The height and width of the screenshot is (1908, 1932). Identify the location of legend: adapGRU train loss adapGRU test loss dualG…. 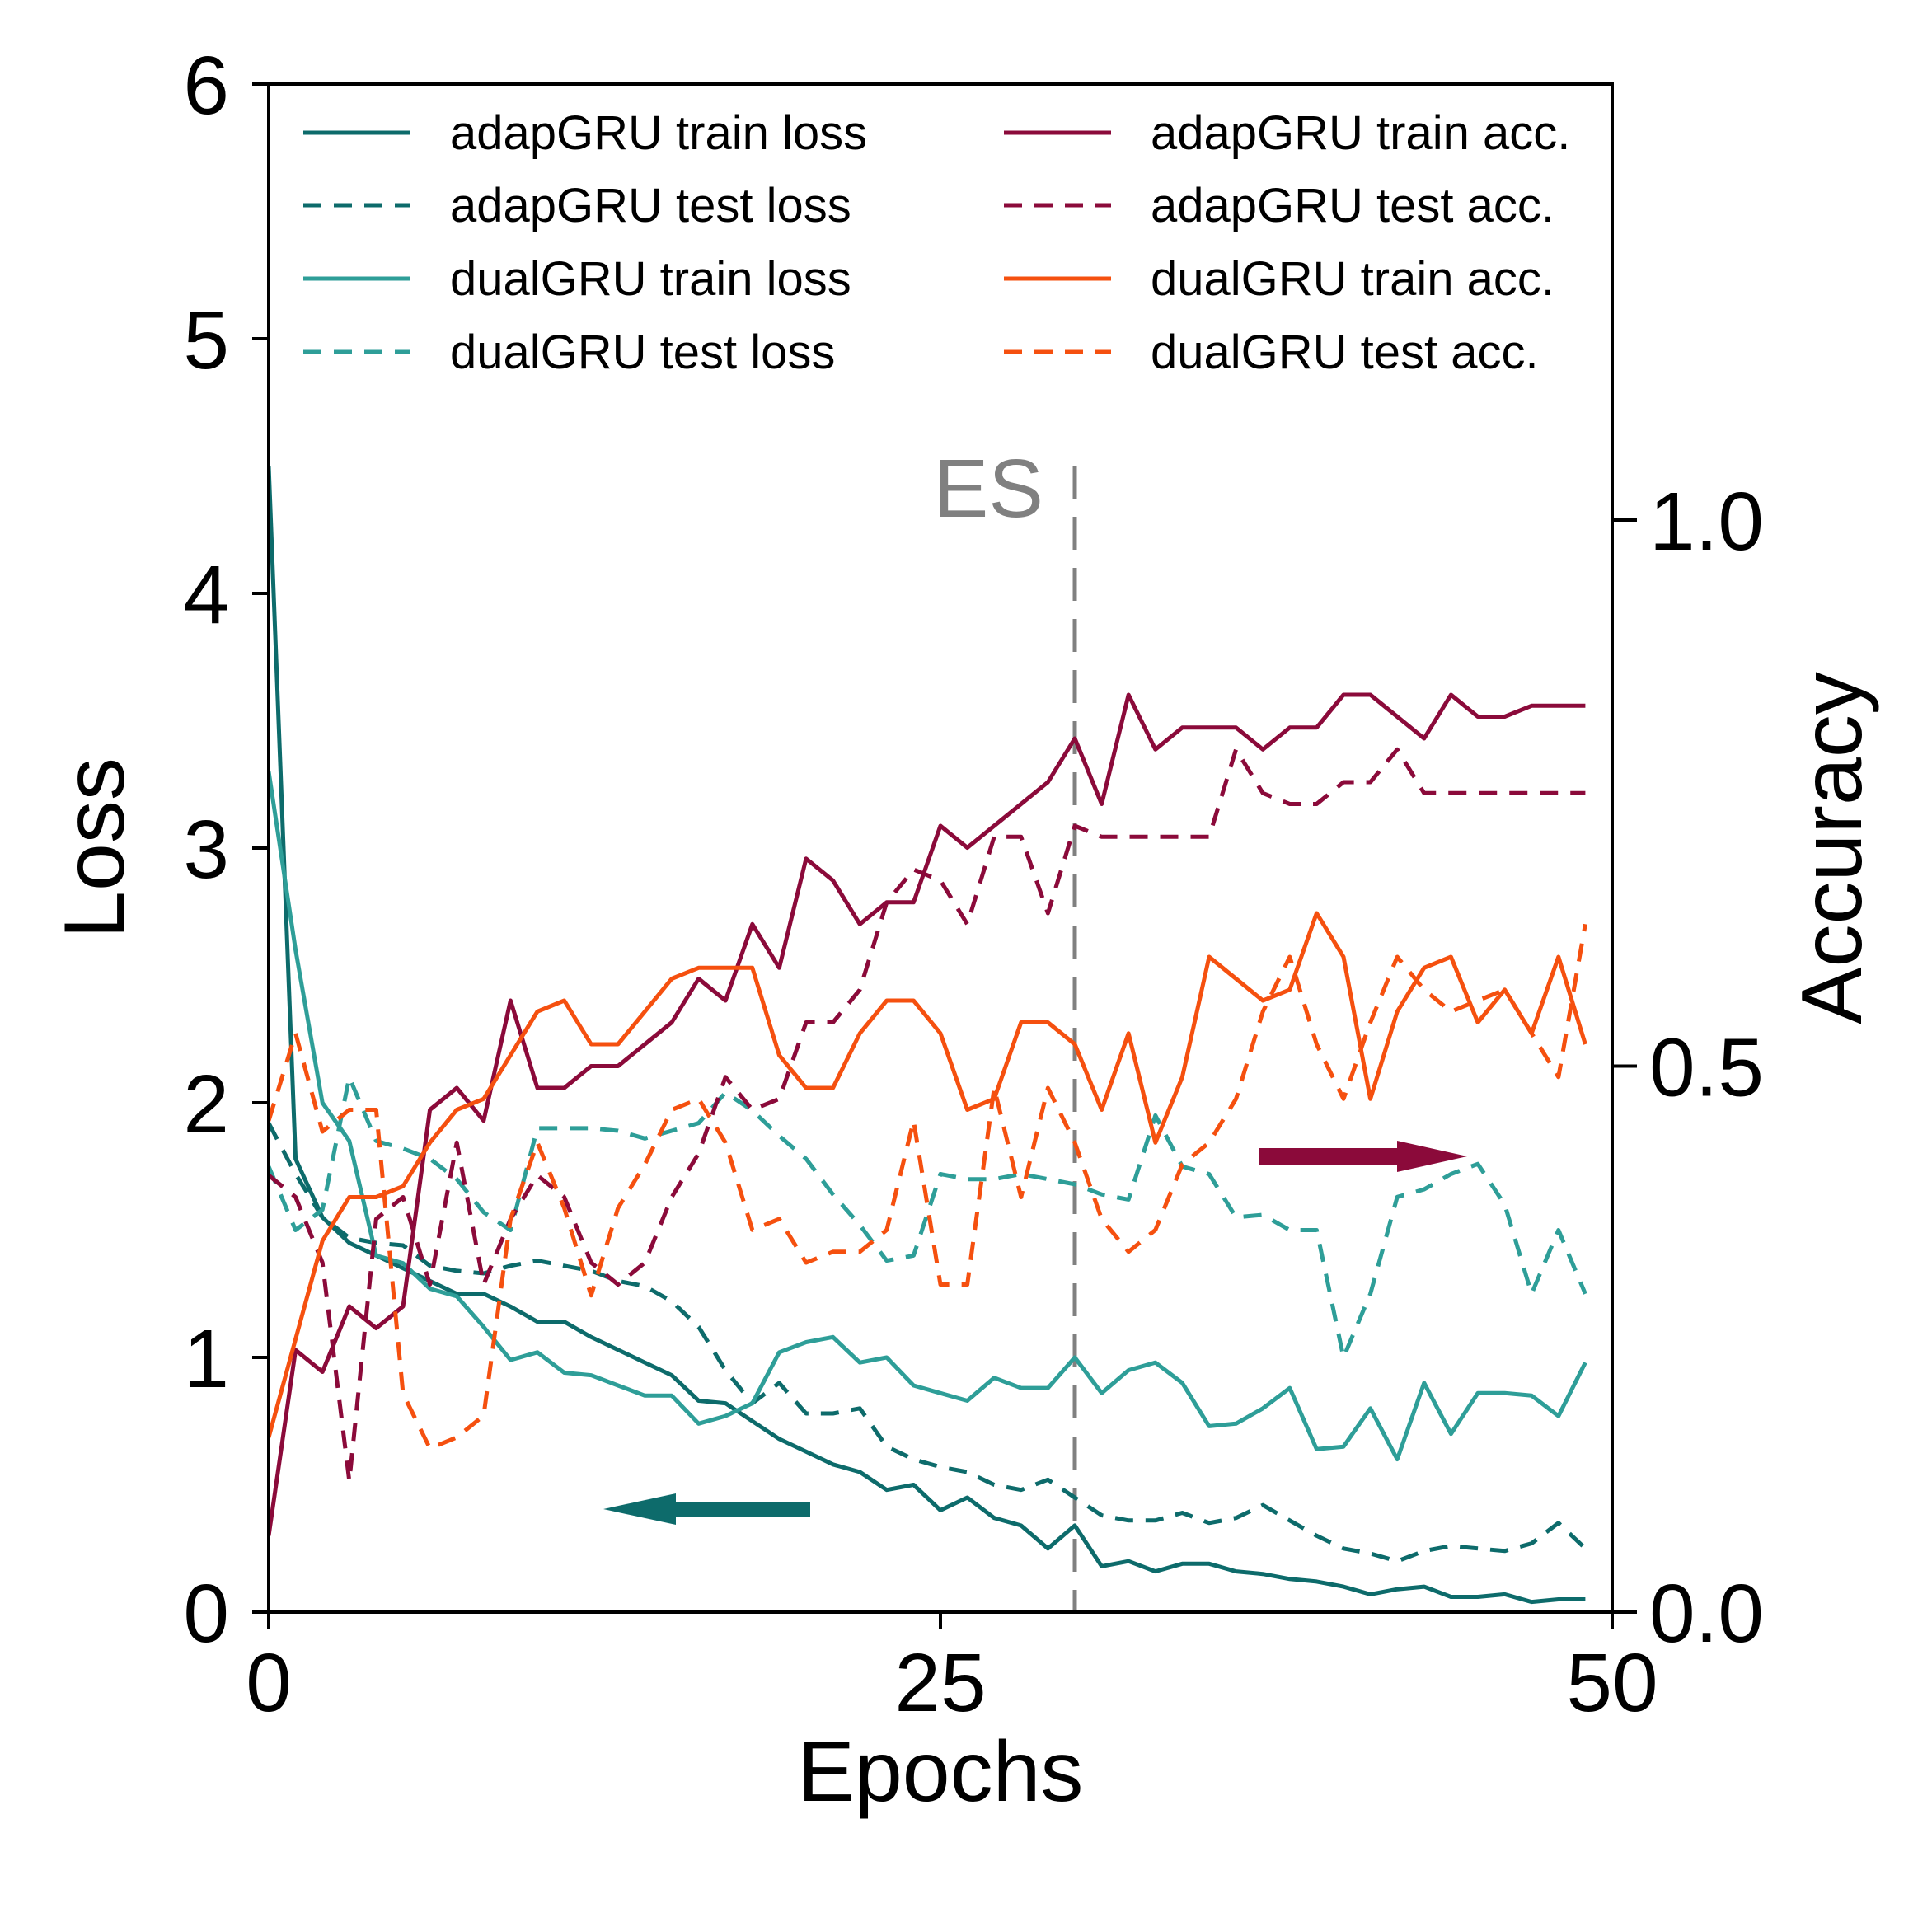
(937, 242).